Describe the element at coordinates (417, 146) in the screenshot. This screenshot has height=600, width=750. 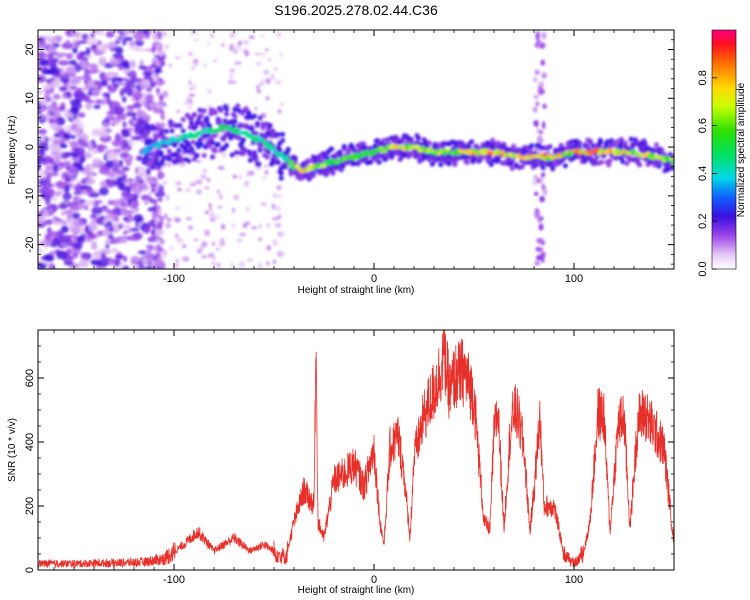
I see `heatmap-ridge-core` at that location.